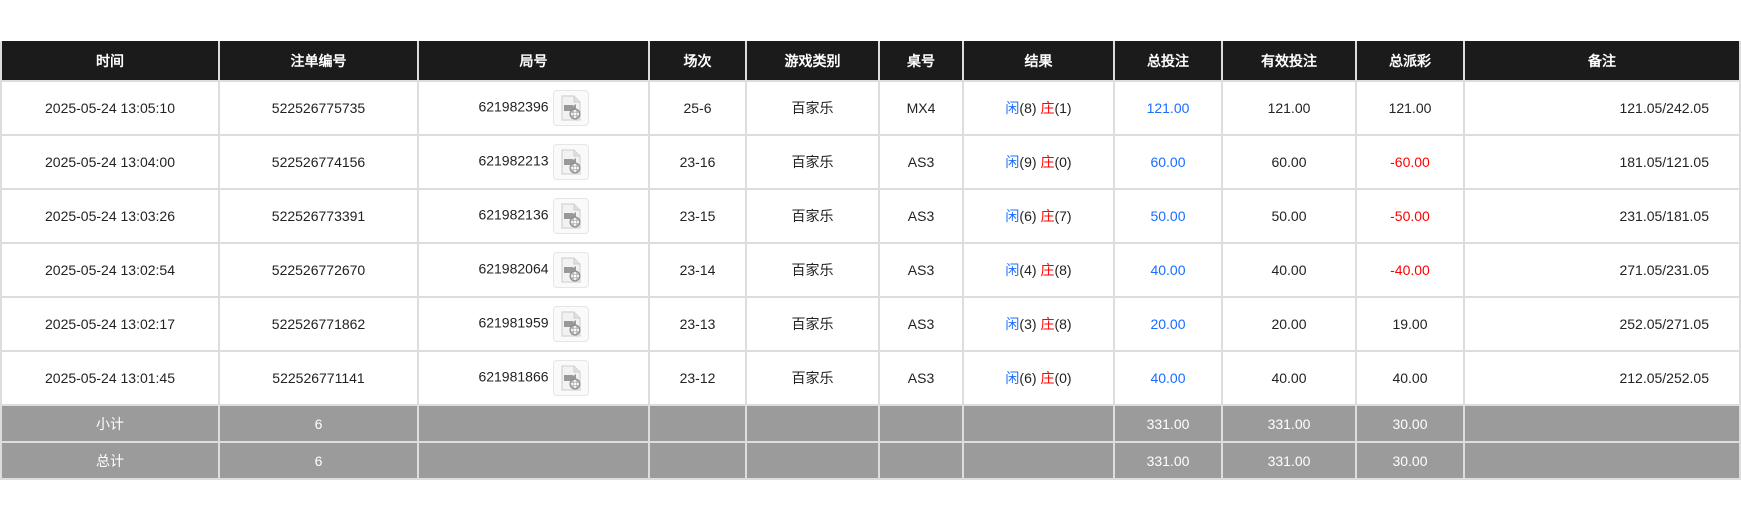 Image resolution: width=1741 pixels, height=517 pixels. I want to click on subtotal-label: 小计, so click(110, 423).